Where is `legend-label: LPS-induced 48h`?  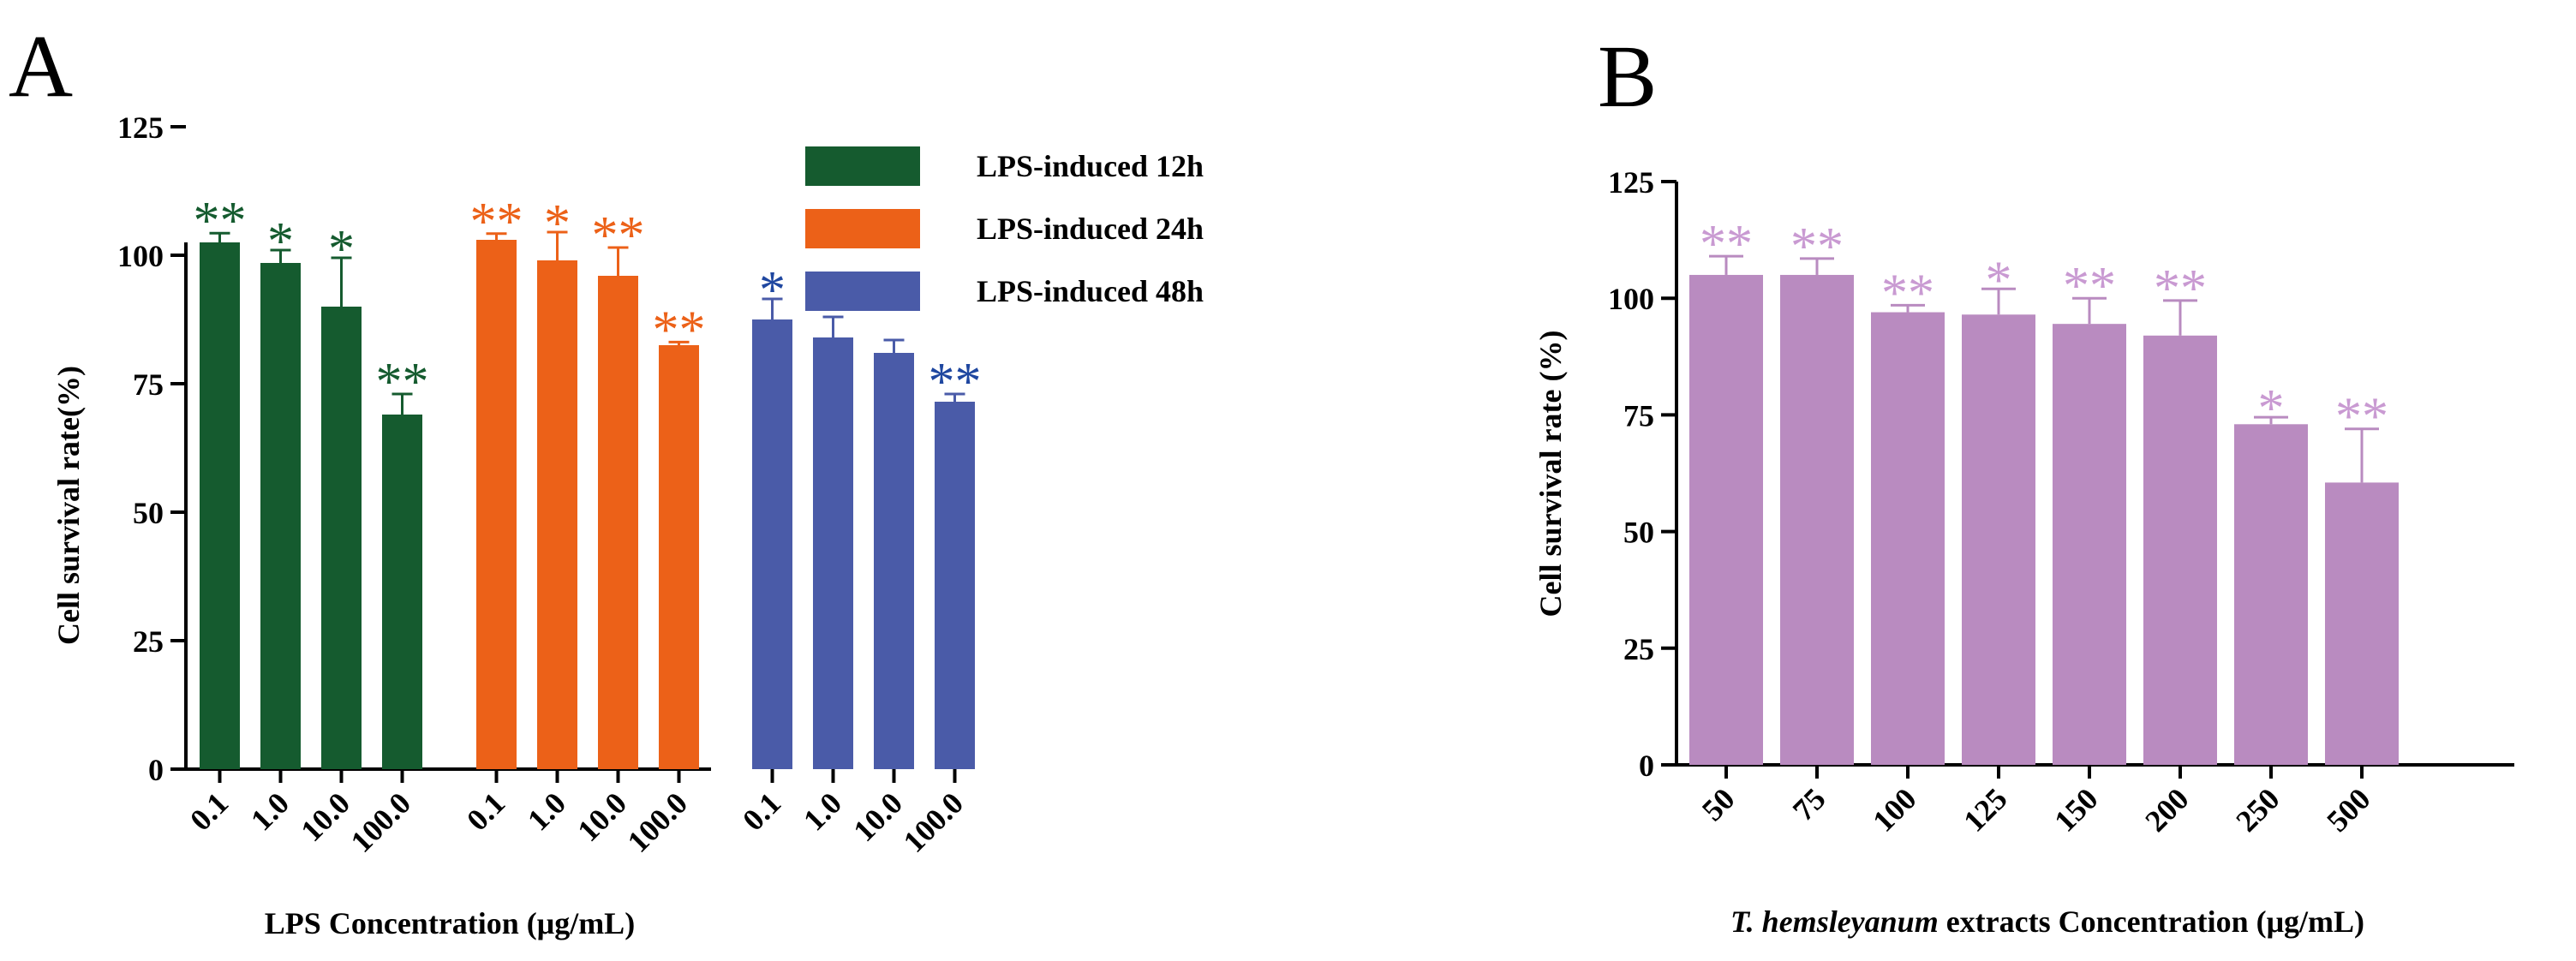 legend-label: LPS-induced 48h is located at coordinates (1091, 291).